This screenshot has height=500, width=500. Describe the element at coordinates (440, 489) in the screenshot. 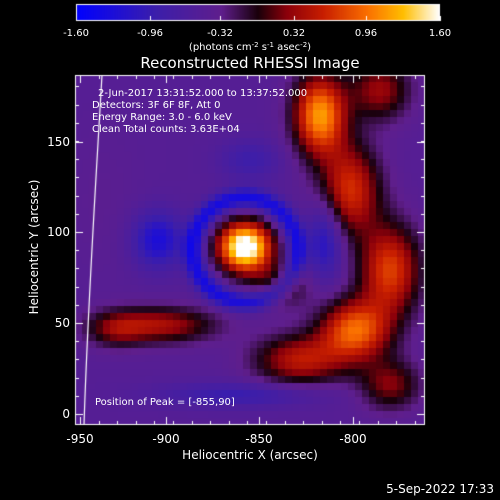

I see `timestamp: 5-Sep-2022 17:33` at that location.